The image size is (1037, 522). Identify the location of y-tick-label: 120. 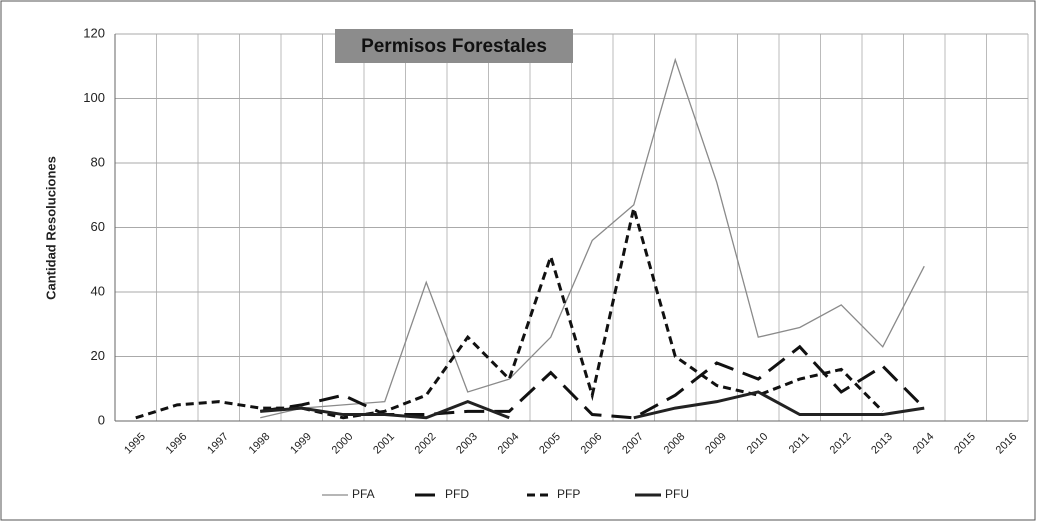
(94, 32).